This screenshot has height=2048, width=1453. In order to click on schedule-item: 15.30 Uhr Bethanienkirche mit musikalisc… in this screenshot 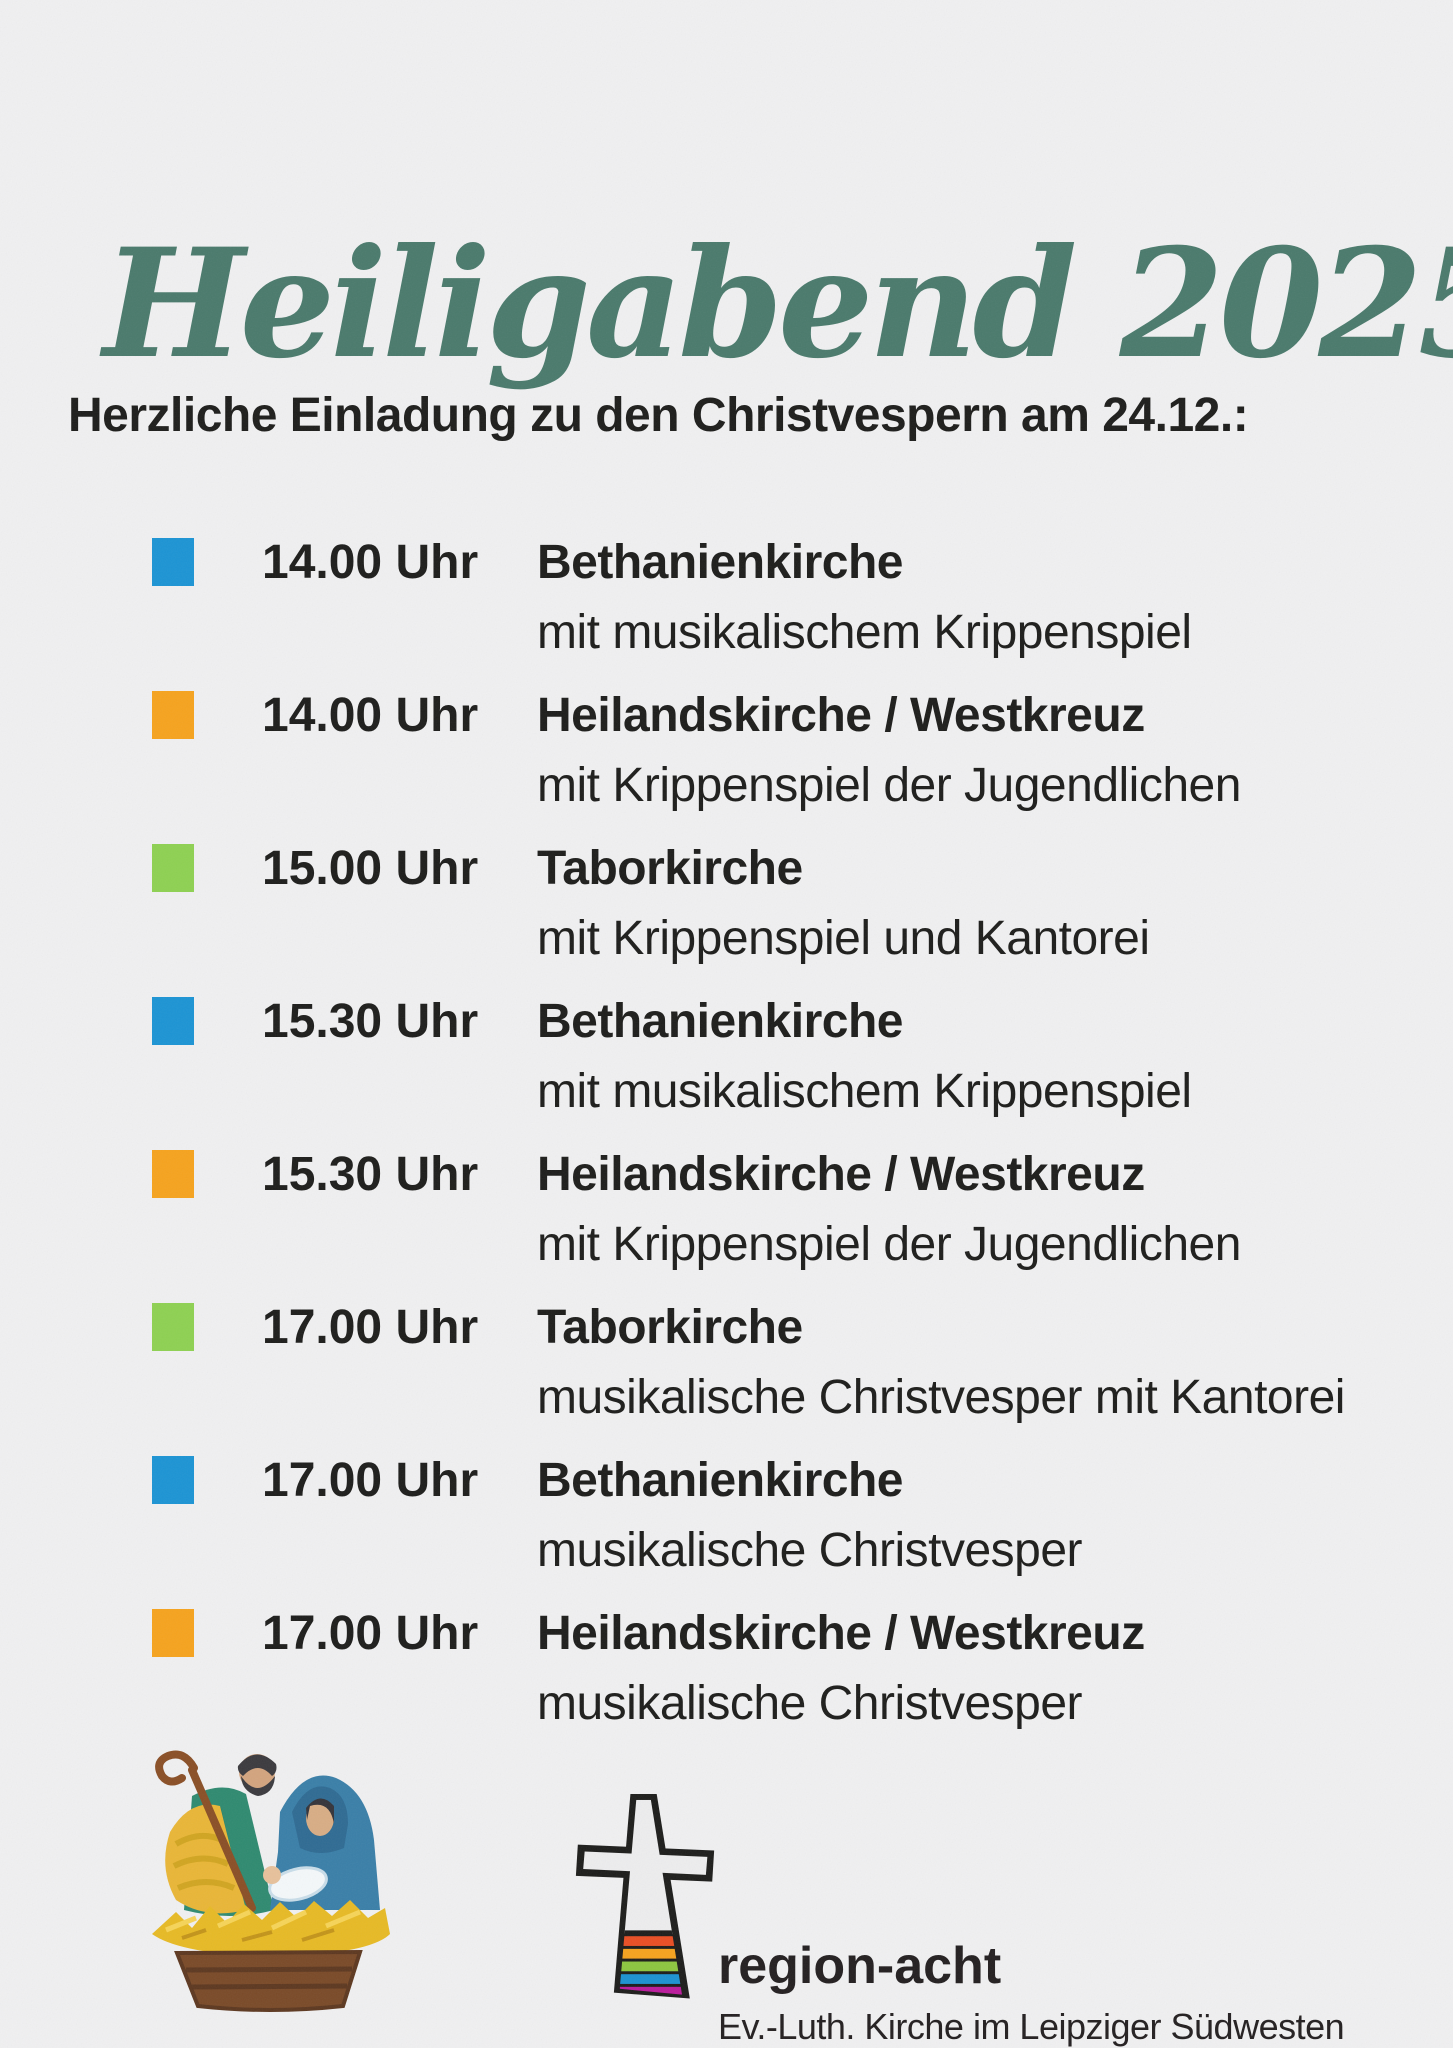, I will do `click(782, 1057)`.